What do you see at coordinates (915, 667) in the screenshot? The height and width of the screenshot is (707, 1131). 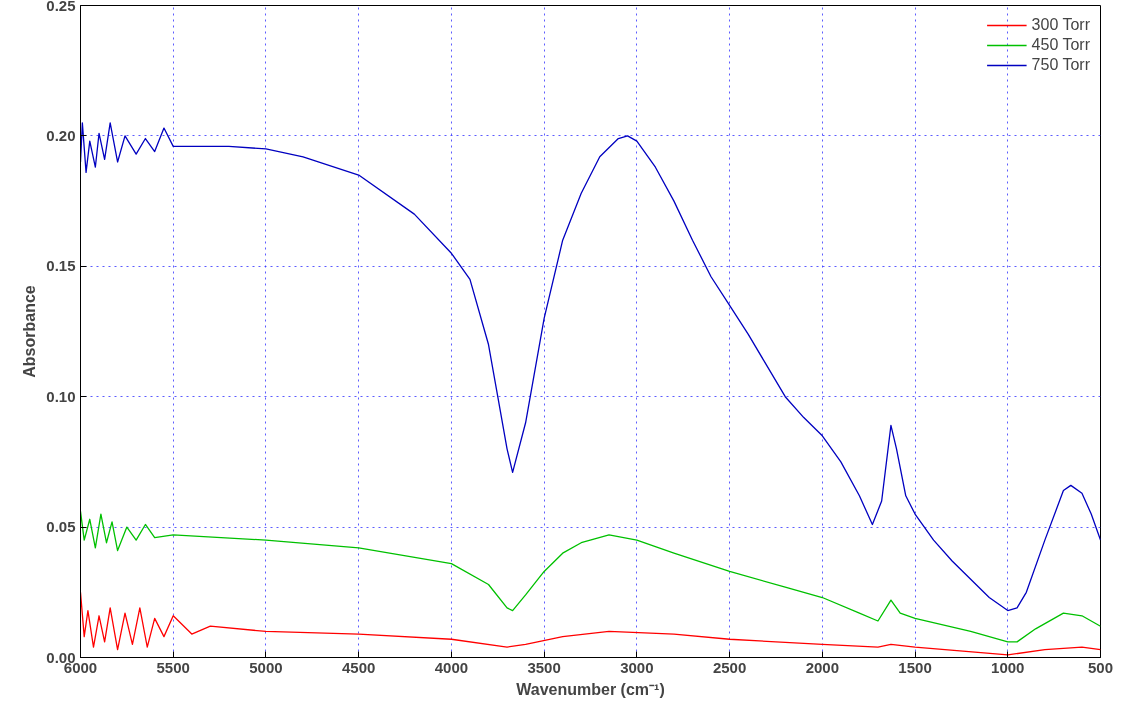 I see `x-tick-label: 1500` at bounding box center [915, 667].